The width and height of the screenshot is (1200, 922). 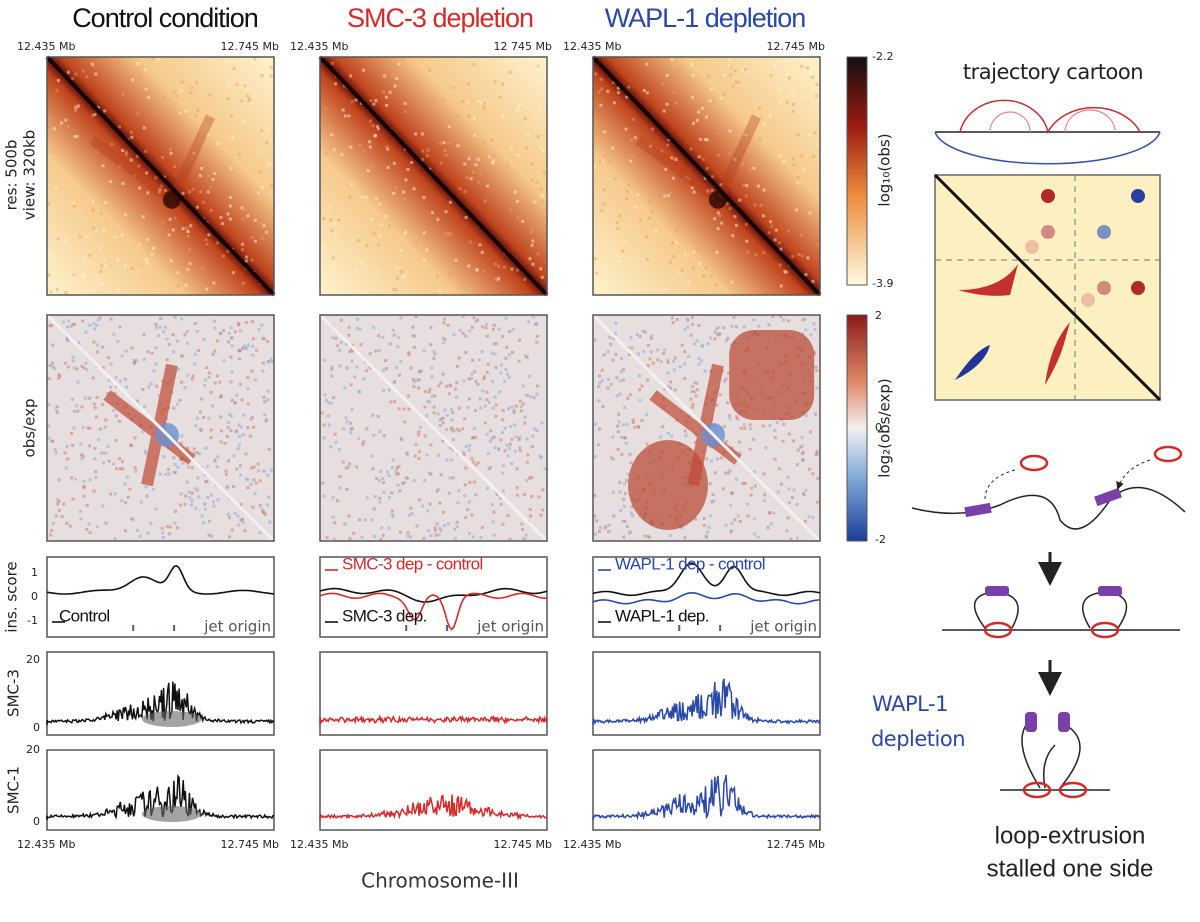 What do you see at coordinates (882, 56) in the screenshot?
I see `colorbar-tick: -2.2` at bounding box center [882, 56].